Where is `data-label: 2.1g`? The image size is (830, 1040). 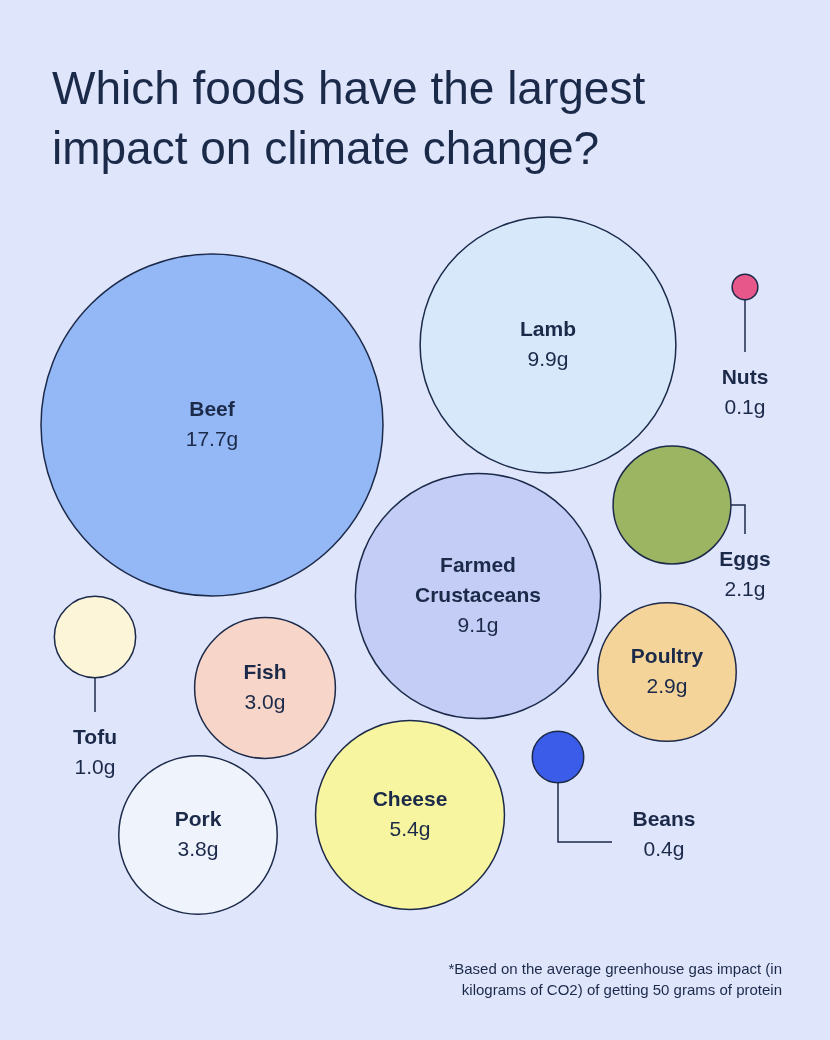
data-label: 2.1g is located at coordinates (745, 588).